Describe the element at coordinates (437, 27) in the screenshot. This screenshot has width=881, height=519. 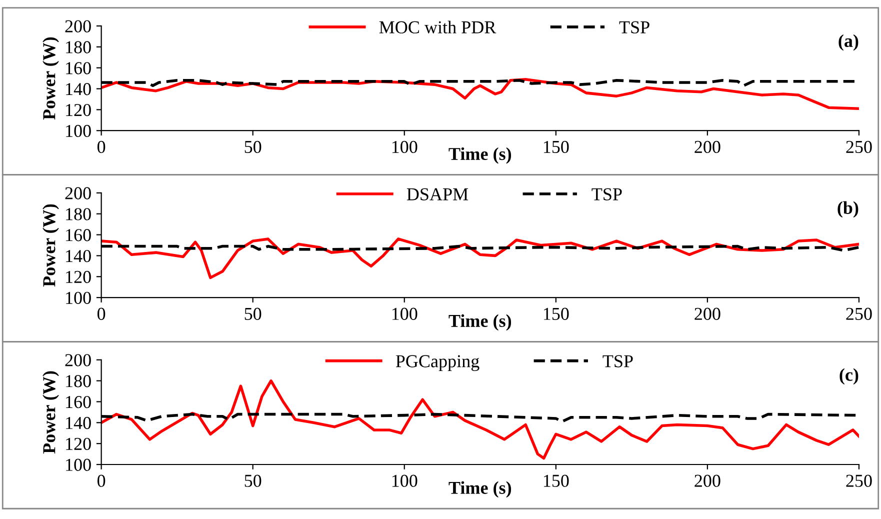
I see `legend-label: MOC with PDR` at that location.